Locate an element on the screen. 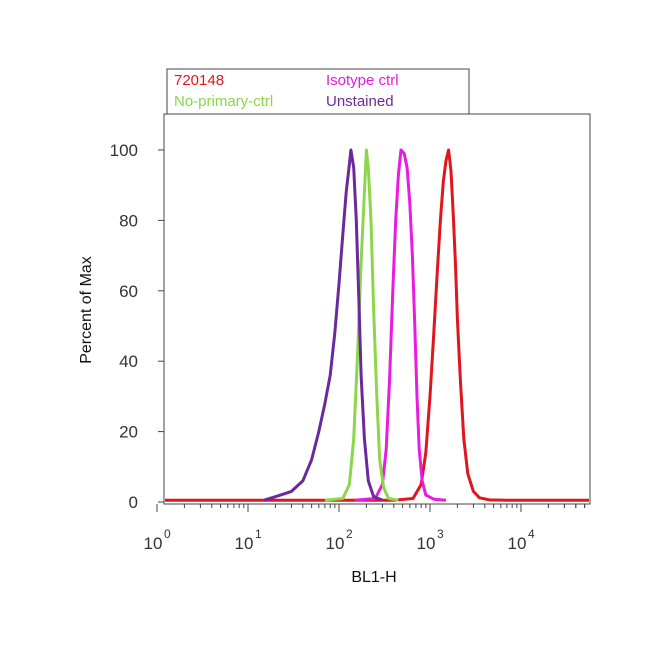 This screenshot has width=650, height=658. legend-label-isotype-ctrl: Isotype ctrl is located at coordinates (362, 80).